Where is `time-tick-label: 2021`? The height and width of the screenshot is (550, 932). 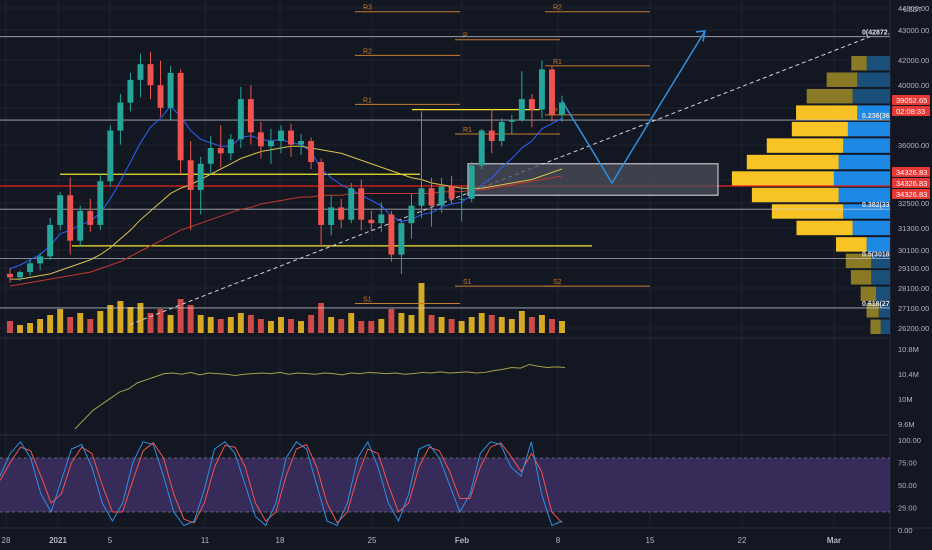 time-tick-label: 2021 is located at coordinates (58, 540).